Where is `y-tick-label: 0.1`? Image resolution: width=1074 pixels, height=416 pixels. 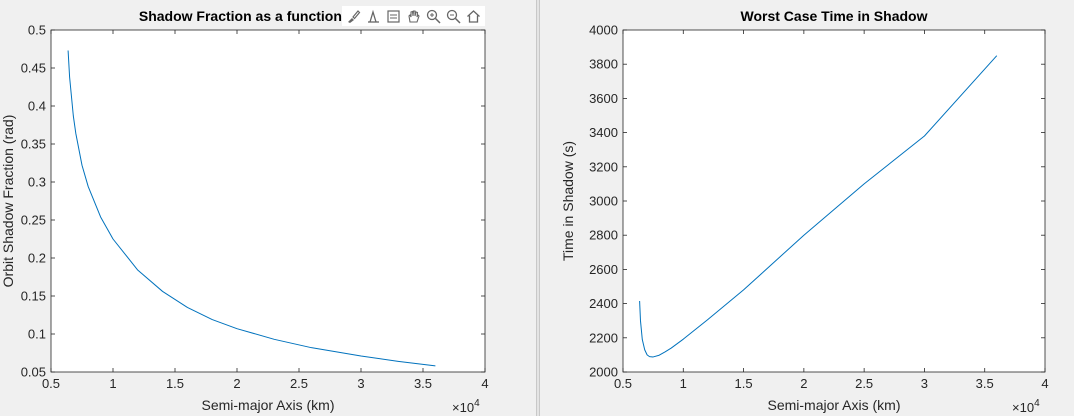 y-tick-label: 0.1 is located at coordinates (37, 334).